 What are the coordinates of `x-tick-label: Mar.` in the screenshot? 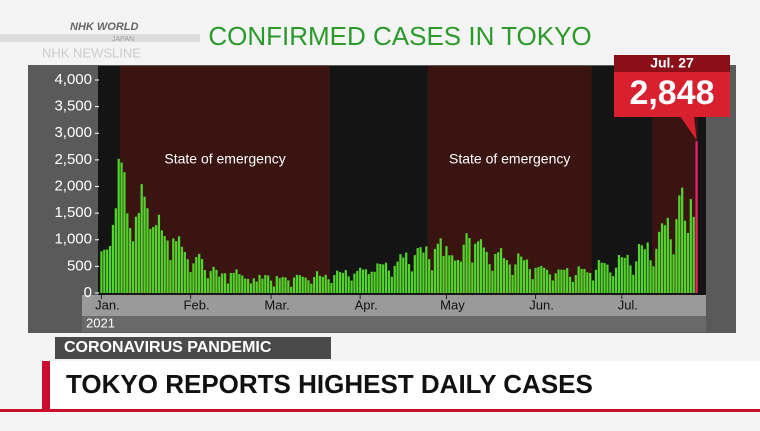 It's located at (276, 304).